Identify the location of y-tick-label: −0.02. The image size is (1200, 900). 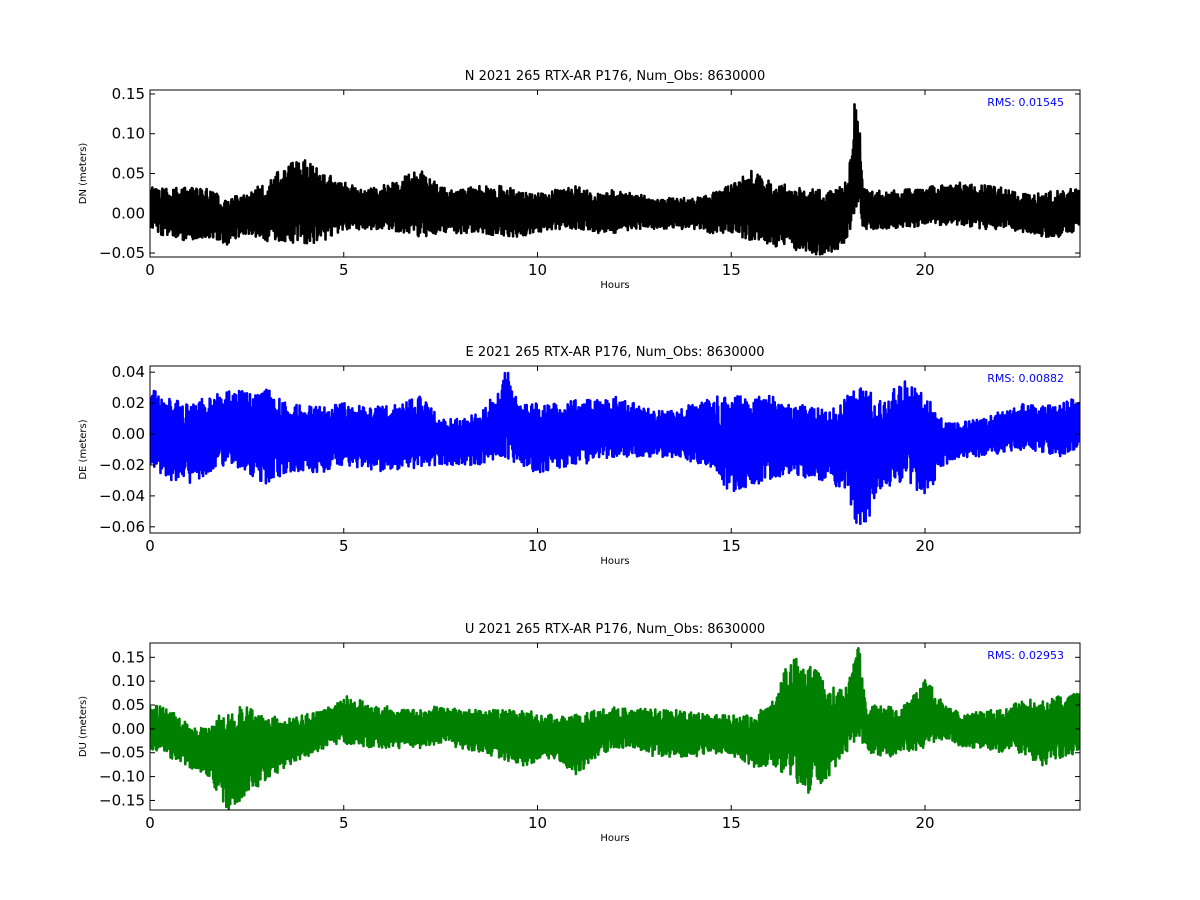
(122, 465).